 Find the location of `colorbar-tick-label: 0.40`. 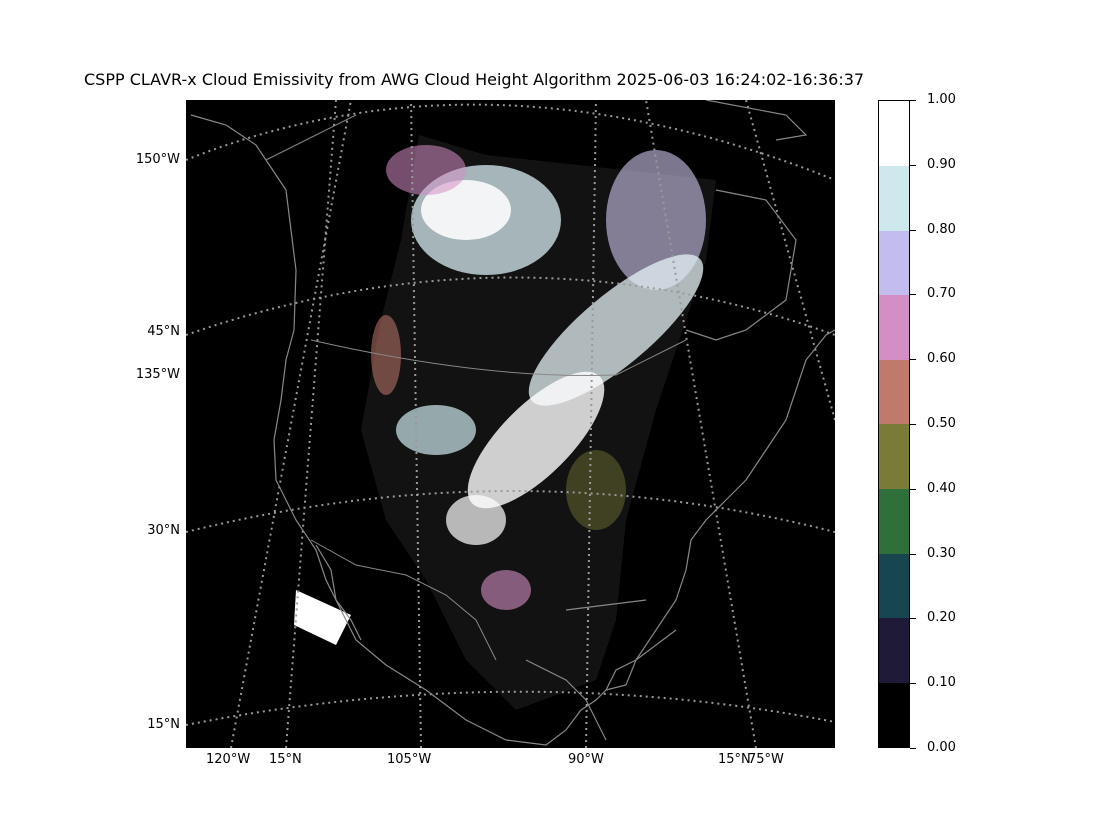

colorbar-tick-label: 0.40 is located at coordinates (941, 488).